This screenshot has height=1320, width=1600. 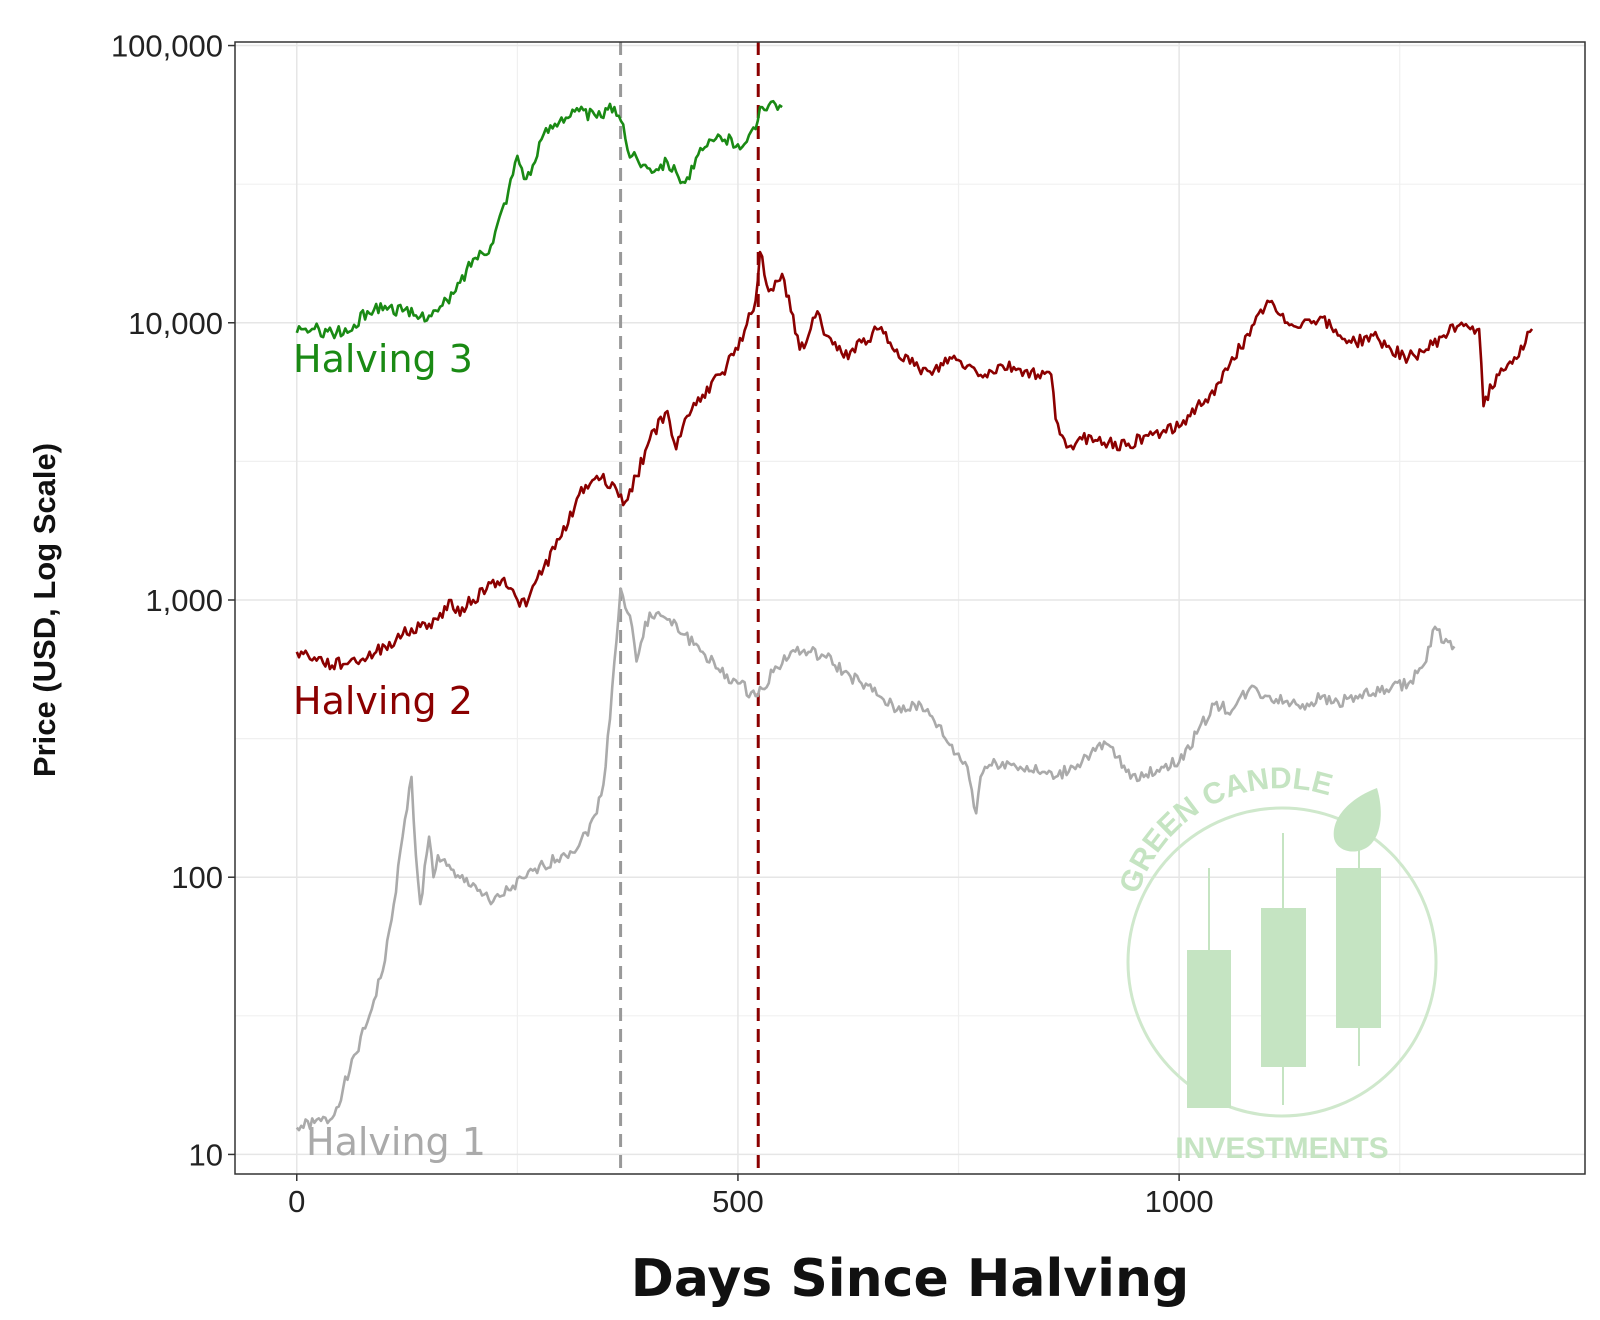 What do you see at coordinates (1179, 1201) in the screenshot?
I see `x-tick-label: 1000` at bounding box center [1179, 1201].